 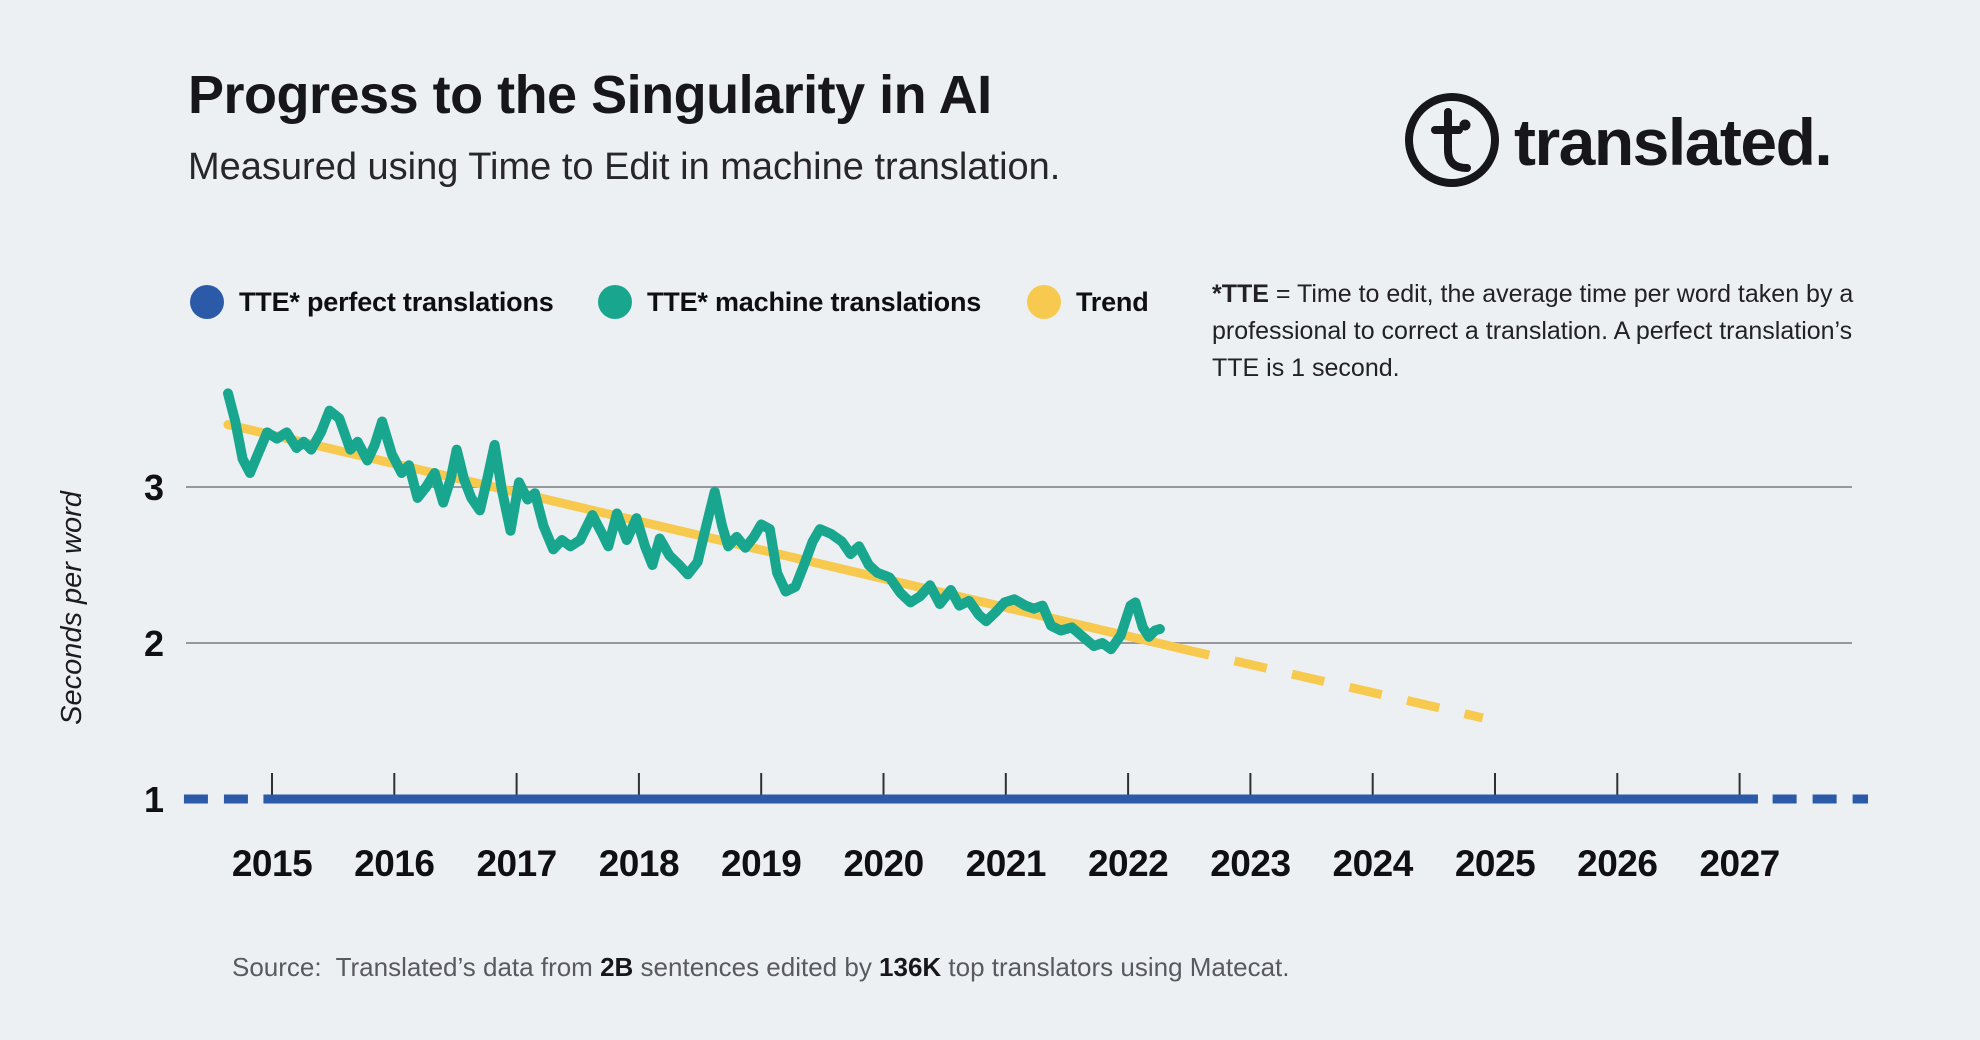 I want to click on svg-text: 2, so click(x=154, y=643).